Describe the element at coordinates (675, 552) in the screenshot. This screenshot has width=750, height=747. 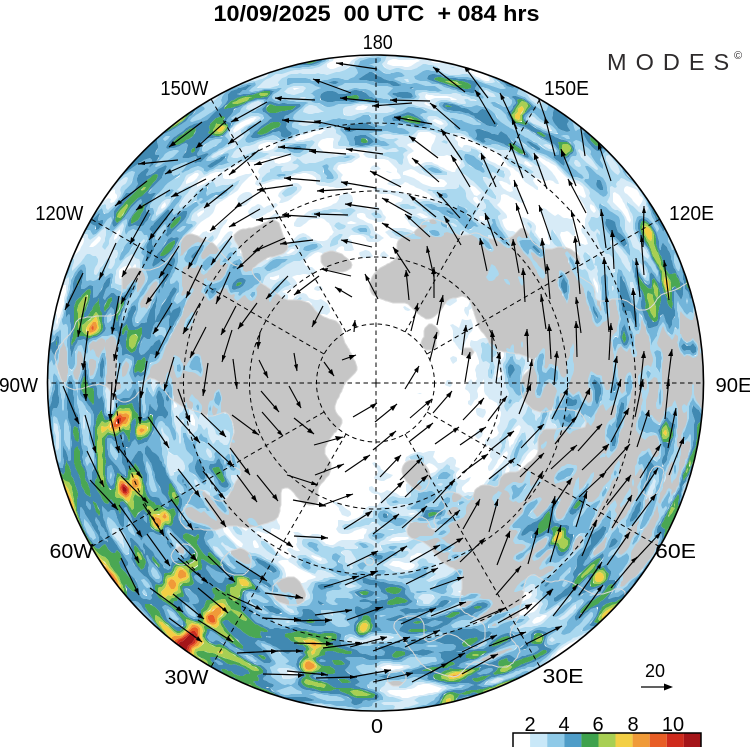
I see `svg-text: 60E` at that location.